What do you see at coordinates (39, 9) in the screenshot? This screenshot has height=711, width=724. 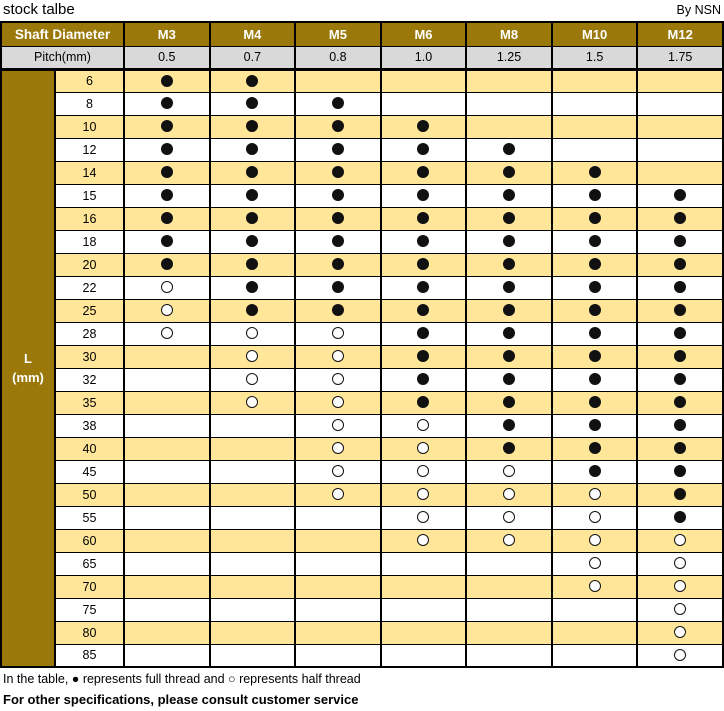 I see `page-title: stock talbe` at bounding box center [39, 9].